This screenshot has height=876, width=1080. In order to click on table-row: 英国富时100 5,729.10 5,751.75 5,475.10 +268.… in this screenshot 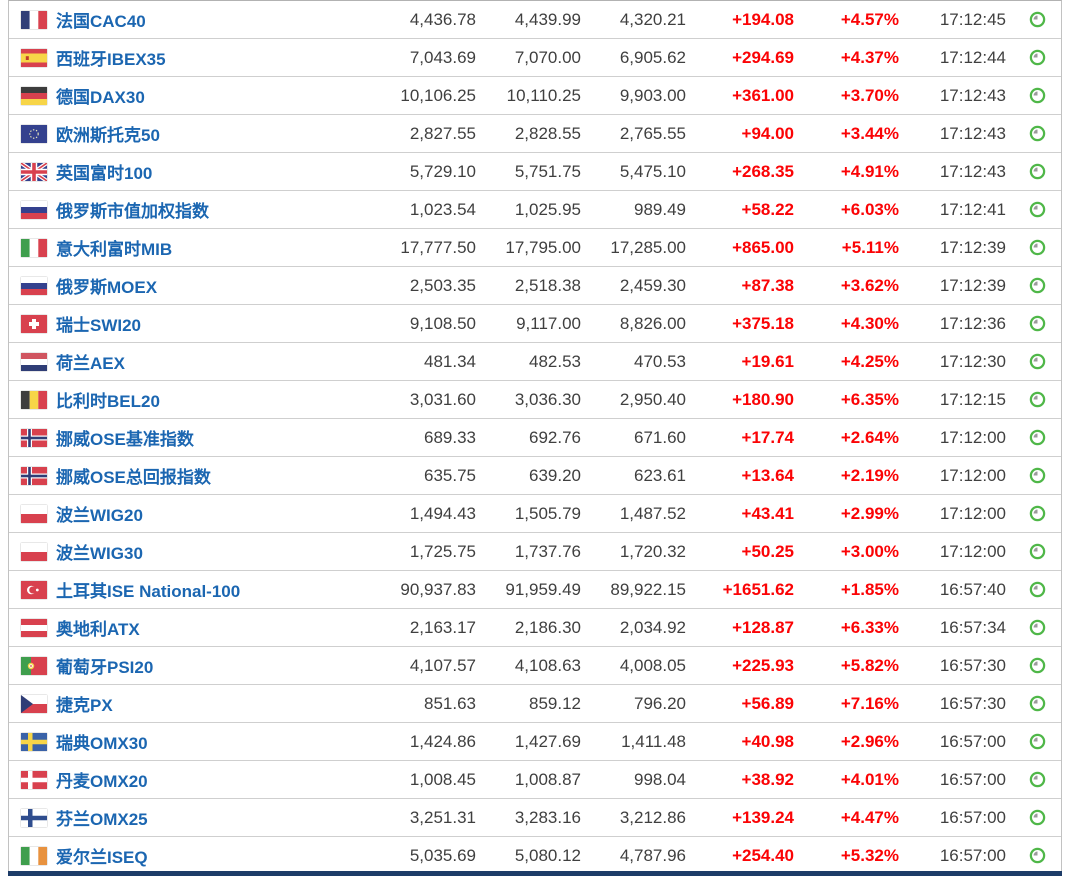, I will do `click(535, 172)`.